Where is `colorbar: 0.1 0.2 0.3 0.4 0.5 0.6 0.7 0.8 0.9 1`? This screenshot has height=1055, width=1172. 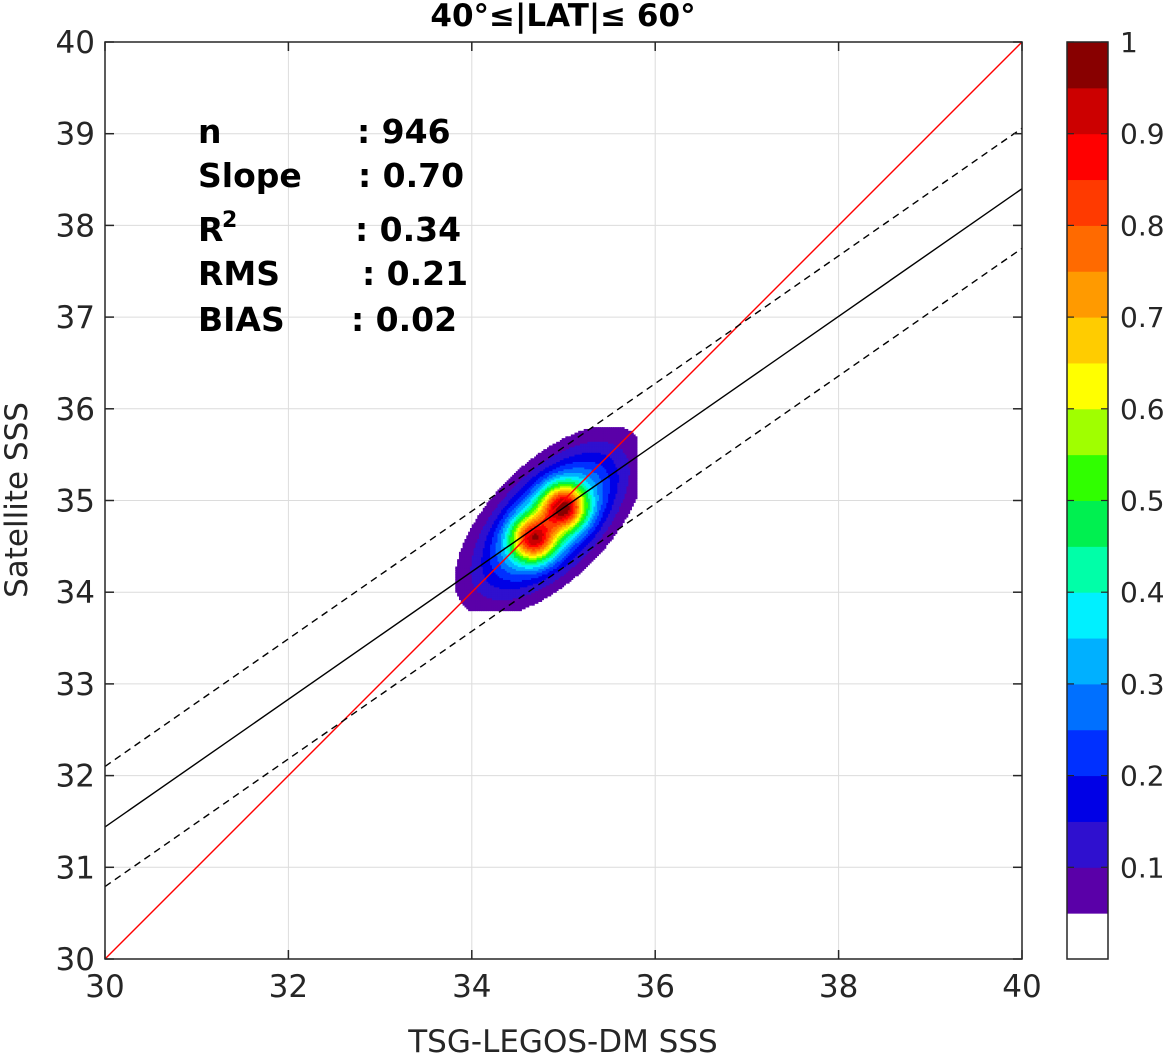 colorbar: 0.1 0.2 0.3 0.4 0.5 0.6 0.7 0.8 0.9 1 is located at coordinates (1116, 493).